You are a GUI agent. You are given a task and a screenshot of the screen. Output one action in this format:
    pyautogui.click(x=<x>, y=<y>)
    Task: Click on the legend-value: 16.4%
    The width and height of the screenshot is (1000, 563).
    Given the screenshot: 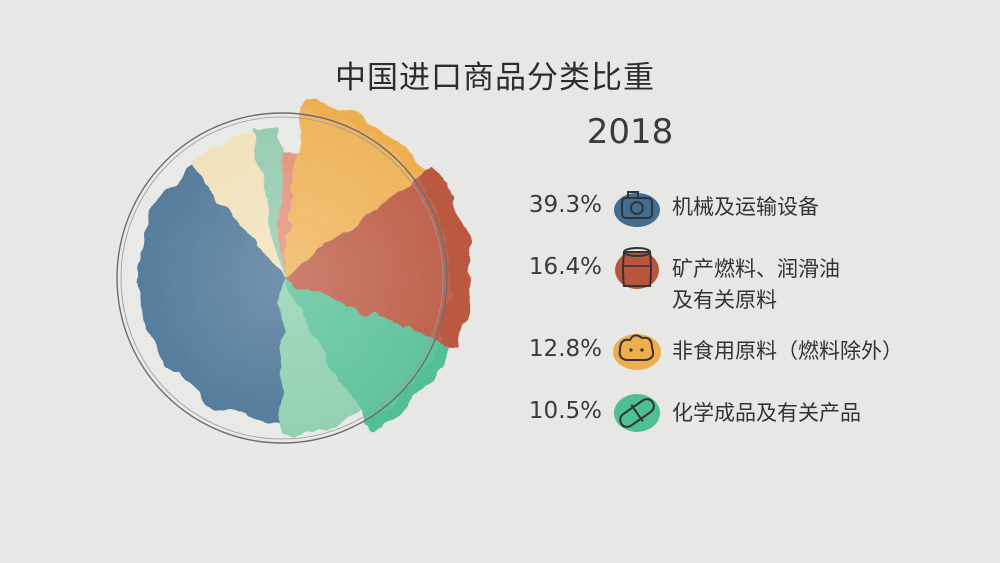 What is the action you would take?
    pyautogui.click(x=565, y=267)
    